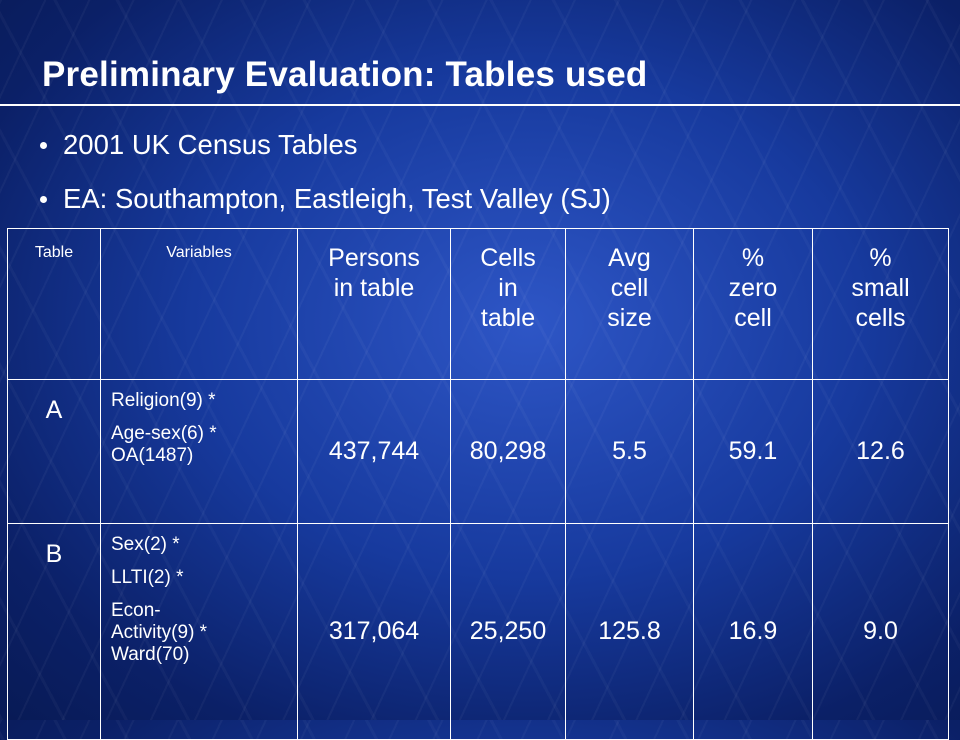 The width and height of the screenshot is (960, 740). What do you see at coordinates (150, 654) in the screenshot?
I see `variable-item: Ward(70)` at bounding box center [150, 654].